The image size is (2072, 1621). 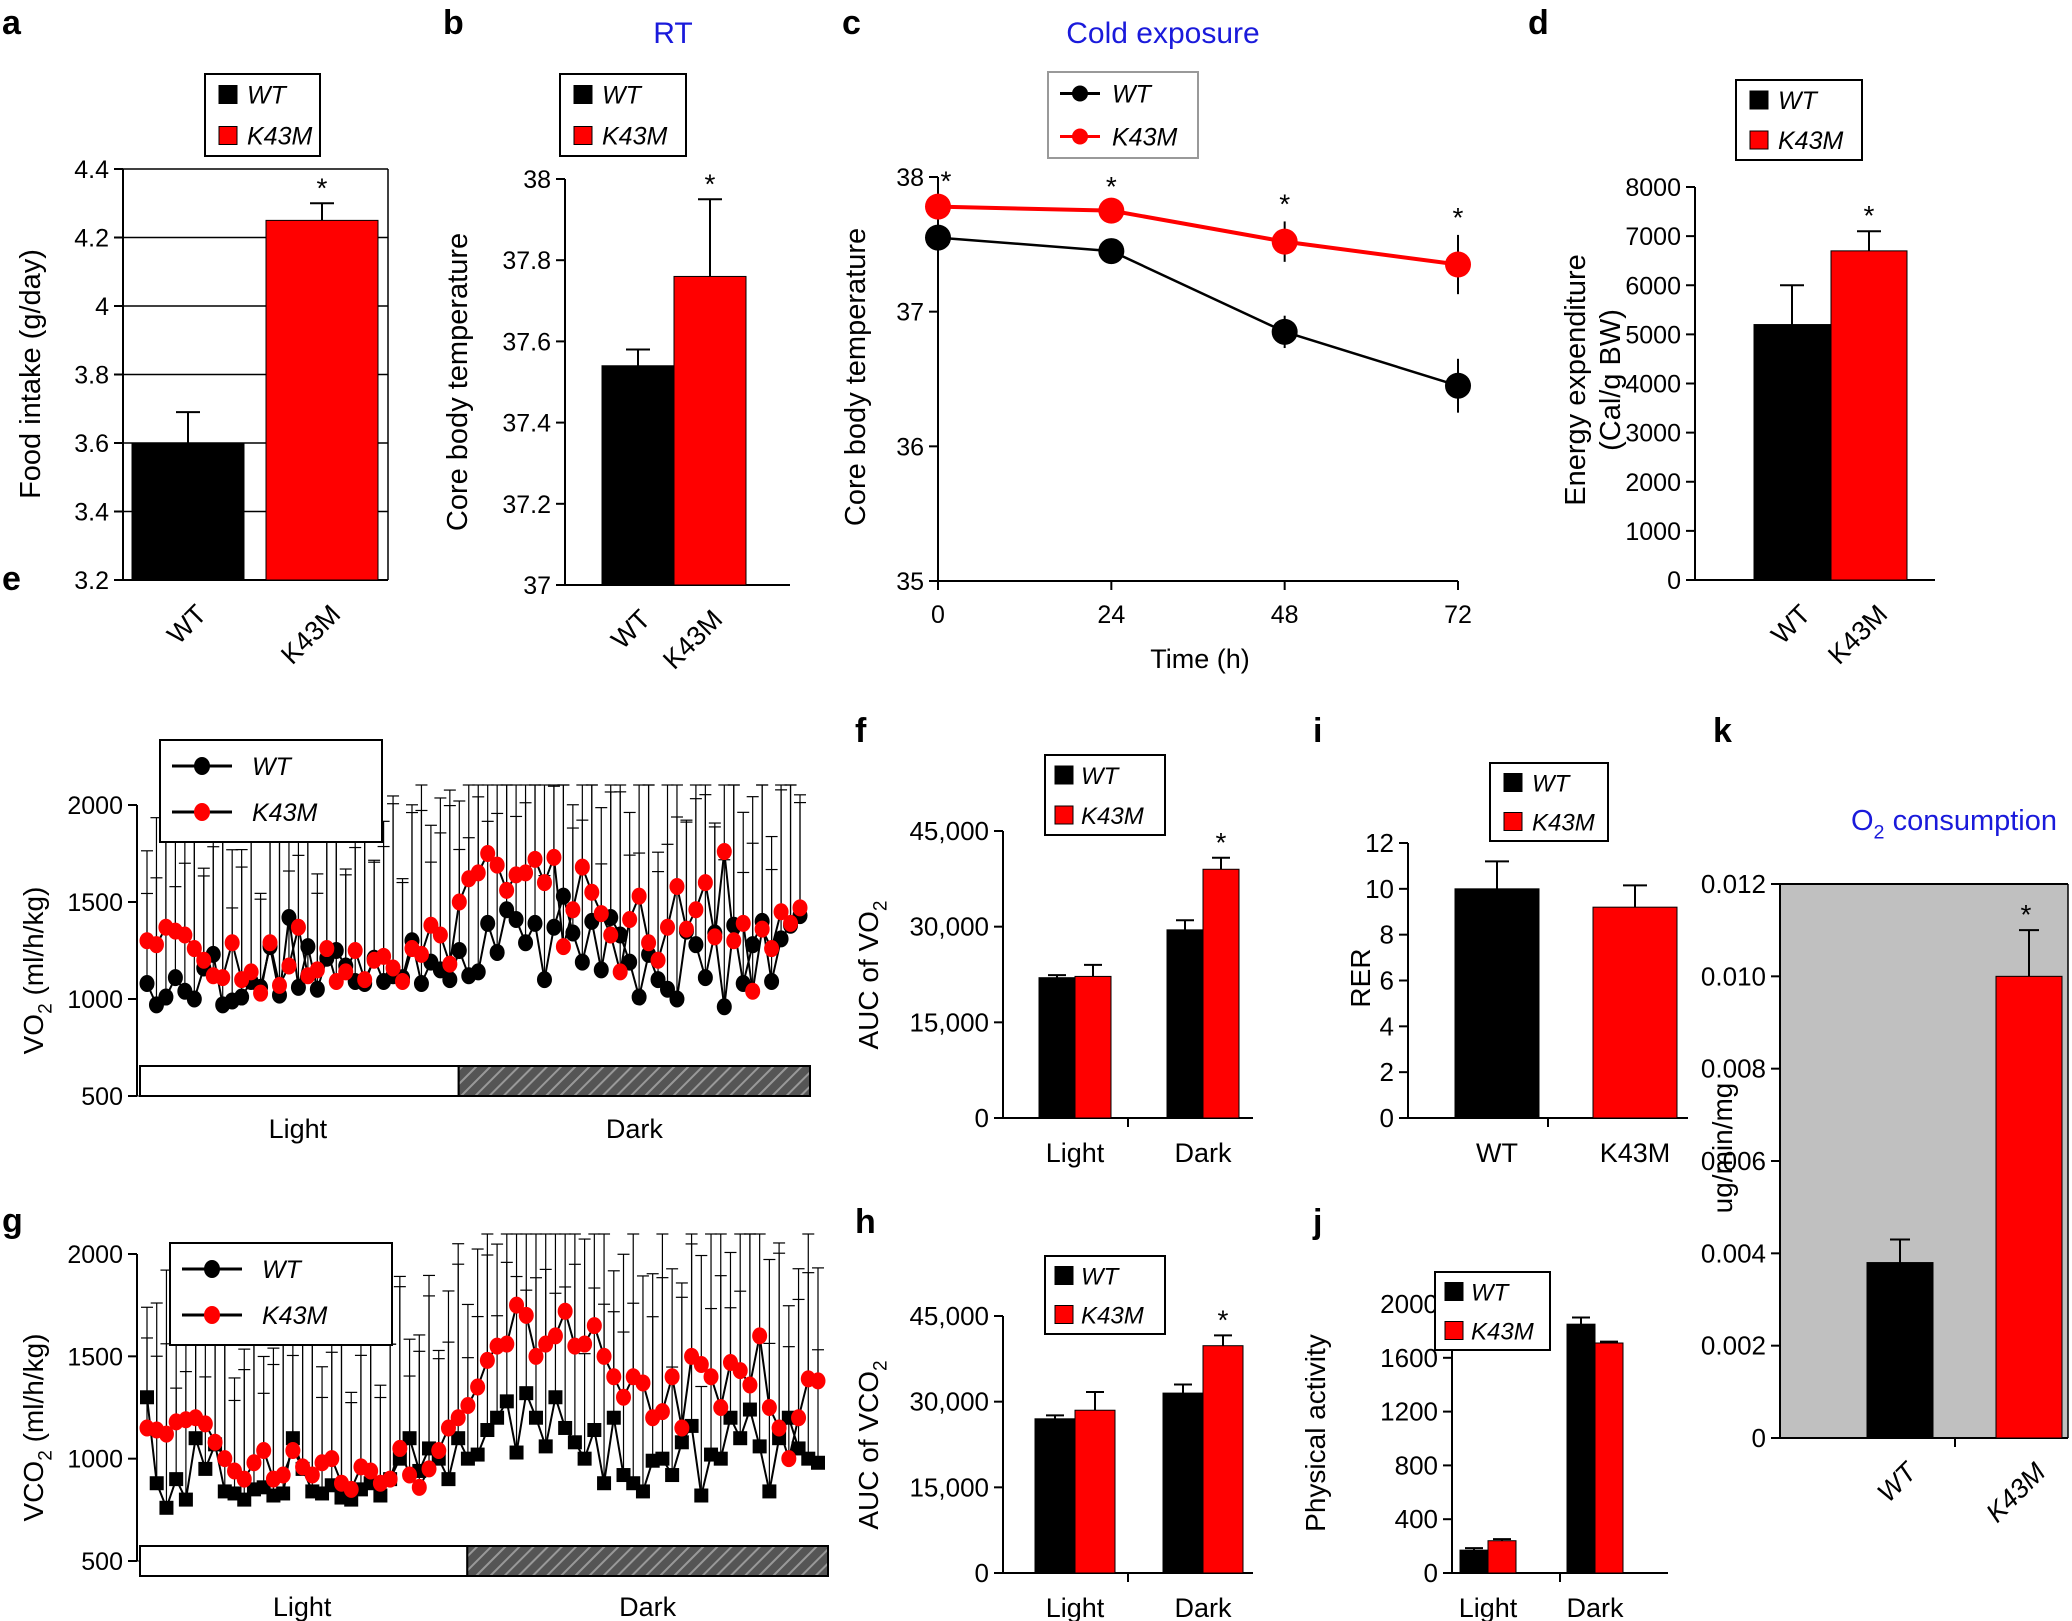 What do you see at coordinates (910, 178) in the screenshot?
I see `y-tick-label: 38` at bounding box center [910, 178].